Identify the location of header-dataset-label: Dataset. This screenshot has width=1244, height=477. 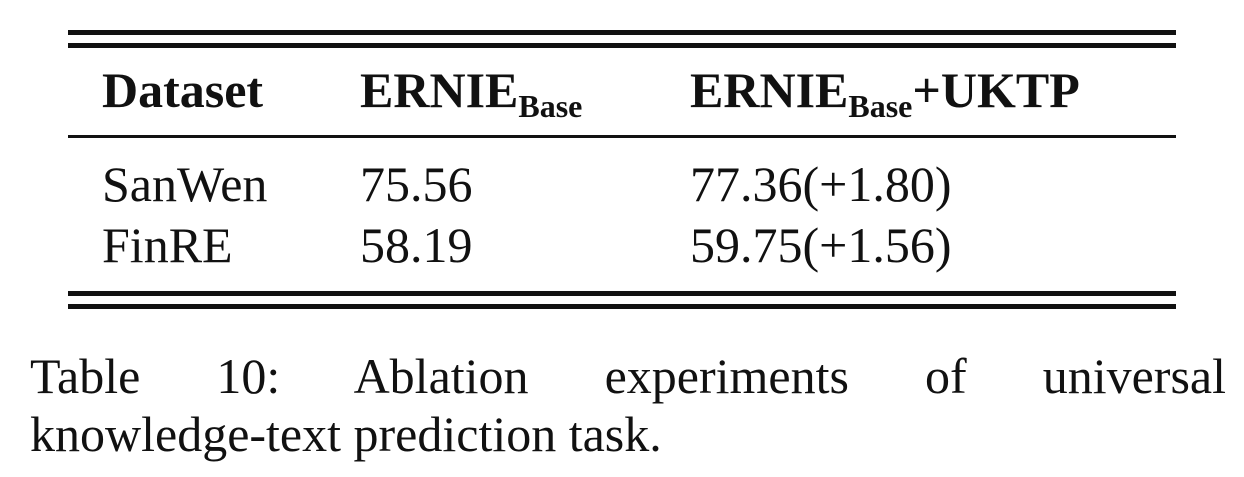
(183, 90).